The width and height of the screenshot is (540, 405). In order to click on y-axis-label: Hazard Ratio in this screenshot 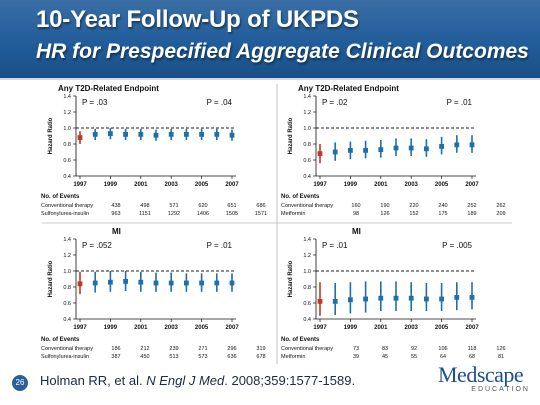, I will do `click(51, 278)`.